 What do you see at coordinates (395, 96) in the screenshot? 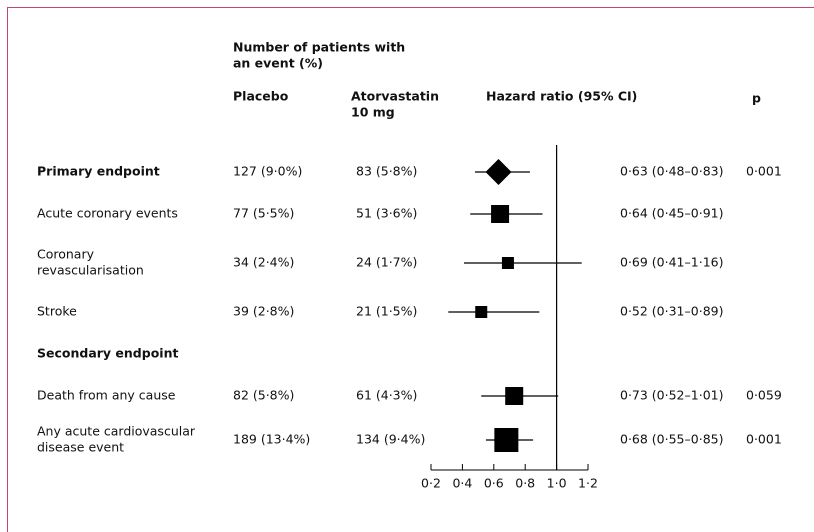
I see `column-header: Atorvastatin` at bounding box center [395, 96].